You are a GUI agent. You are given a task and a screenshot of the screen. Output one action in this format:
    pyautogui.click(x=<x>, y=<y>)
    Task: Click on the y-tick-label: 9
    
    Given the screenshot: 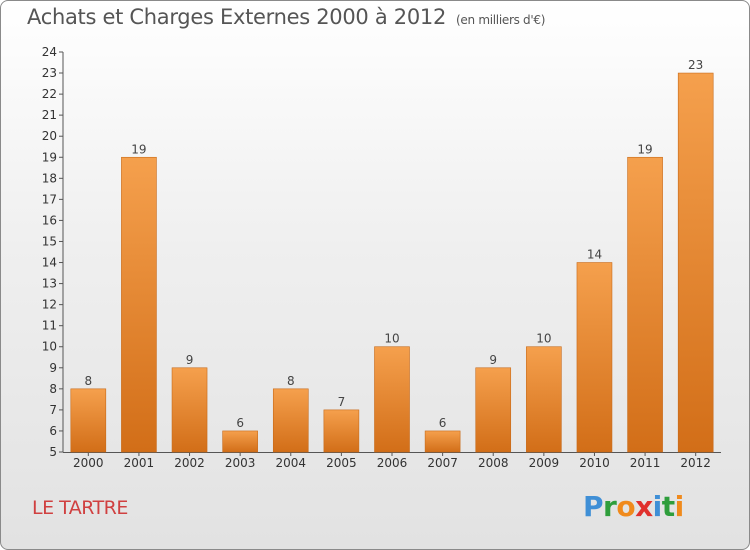 What is the action you would take?
    pyautogui.click(x=53, y=368)
    